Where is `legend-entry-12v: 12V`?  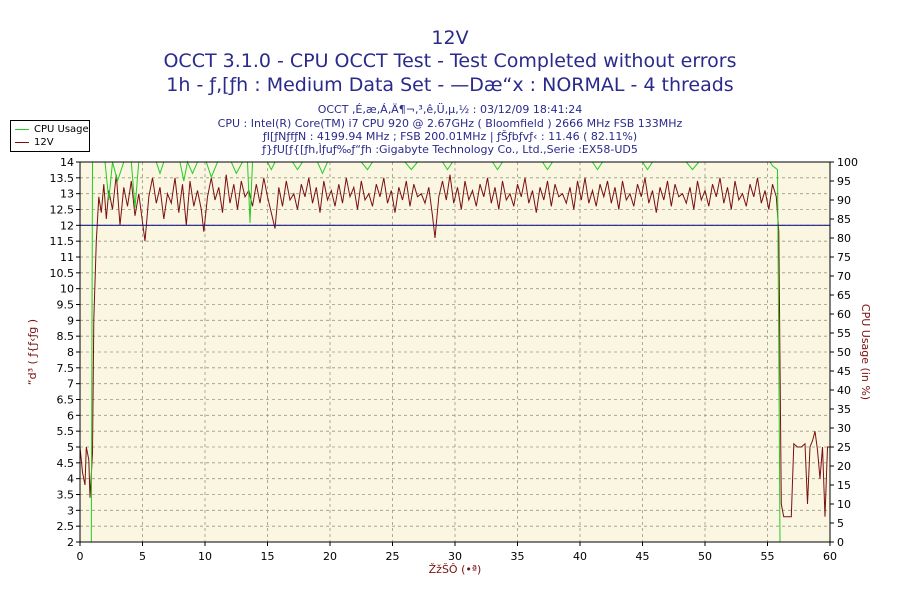 legend-entry-12v: 12V is located at coordinates (34, 142).